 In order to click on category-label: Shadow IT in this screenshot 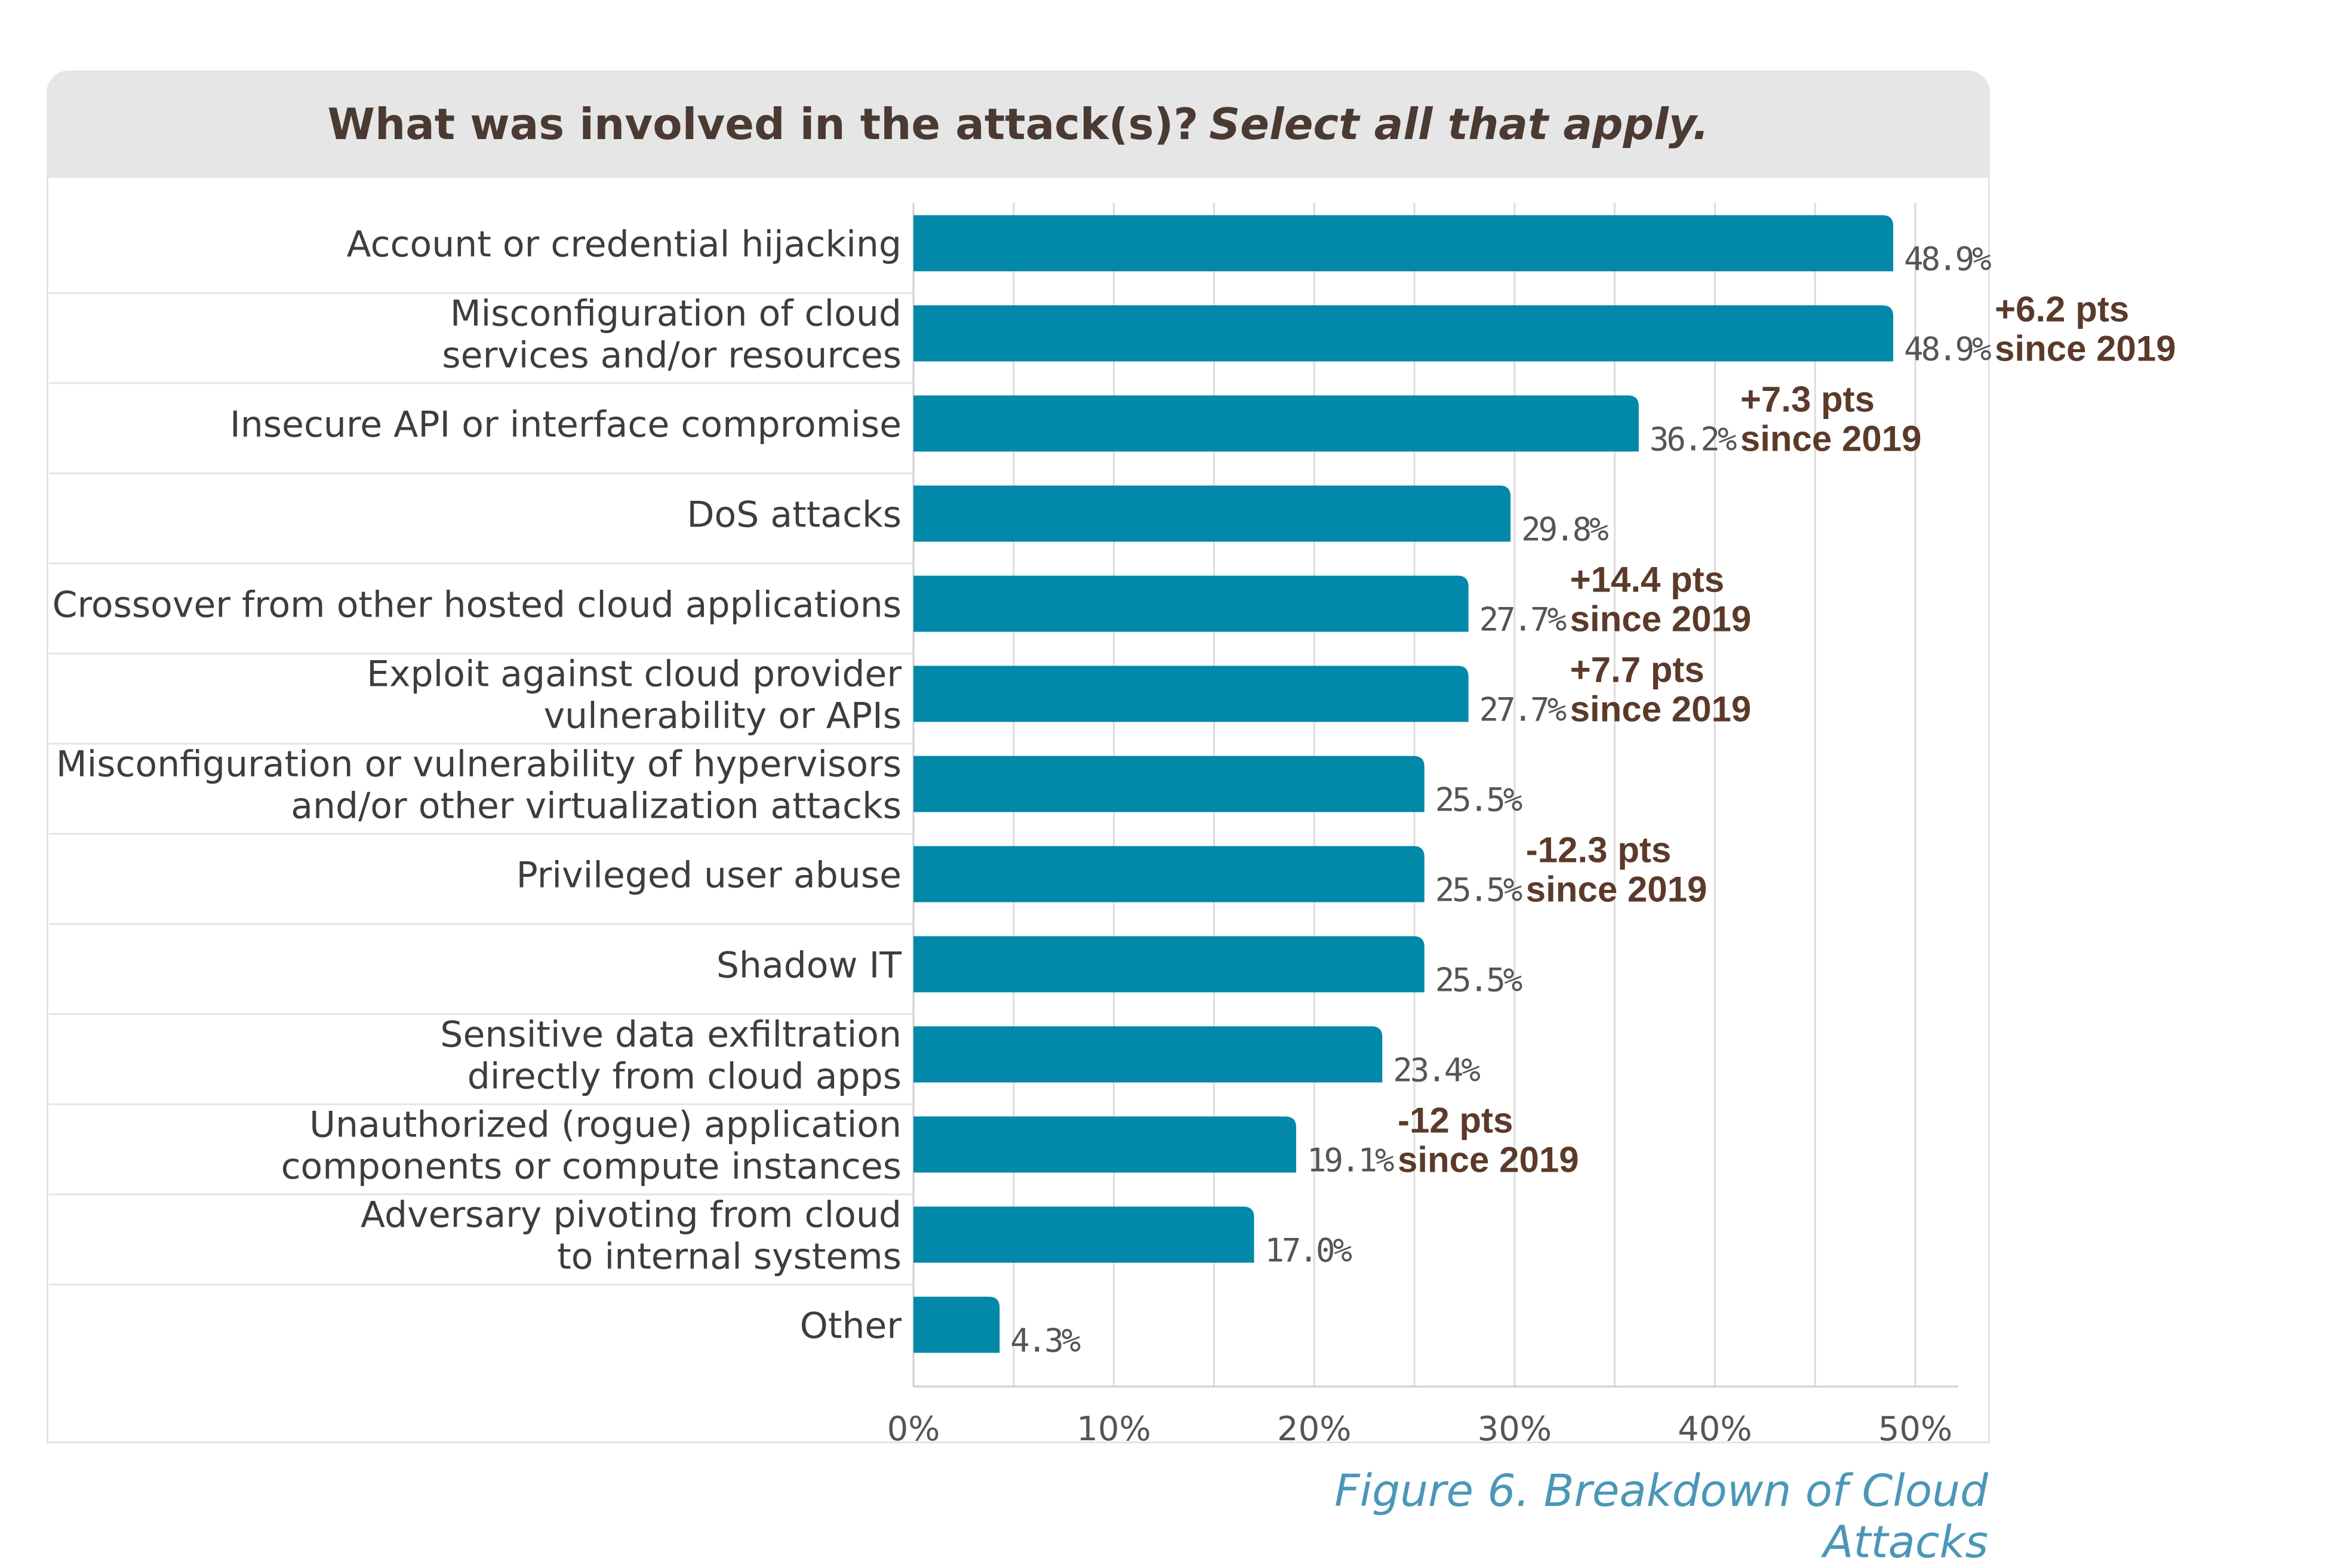, I will do `click(809, 966)`.